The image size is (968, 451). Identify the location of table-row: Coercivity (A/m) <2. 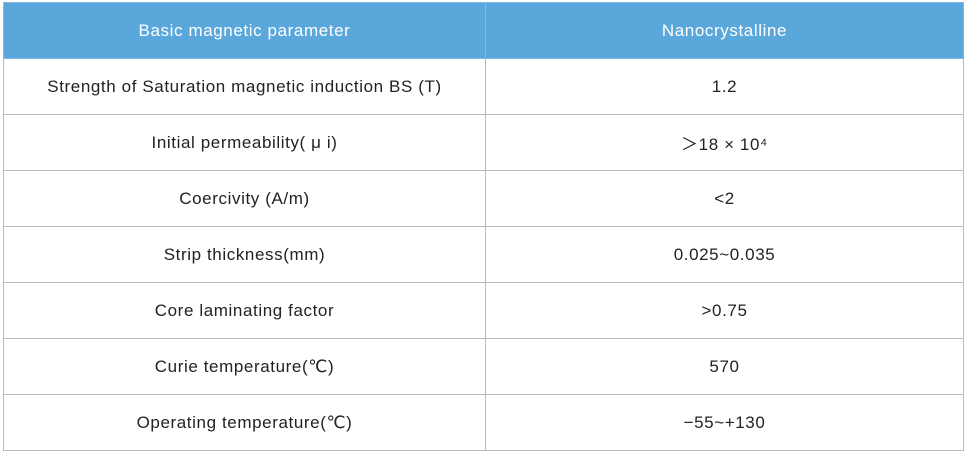
(483, 198).